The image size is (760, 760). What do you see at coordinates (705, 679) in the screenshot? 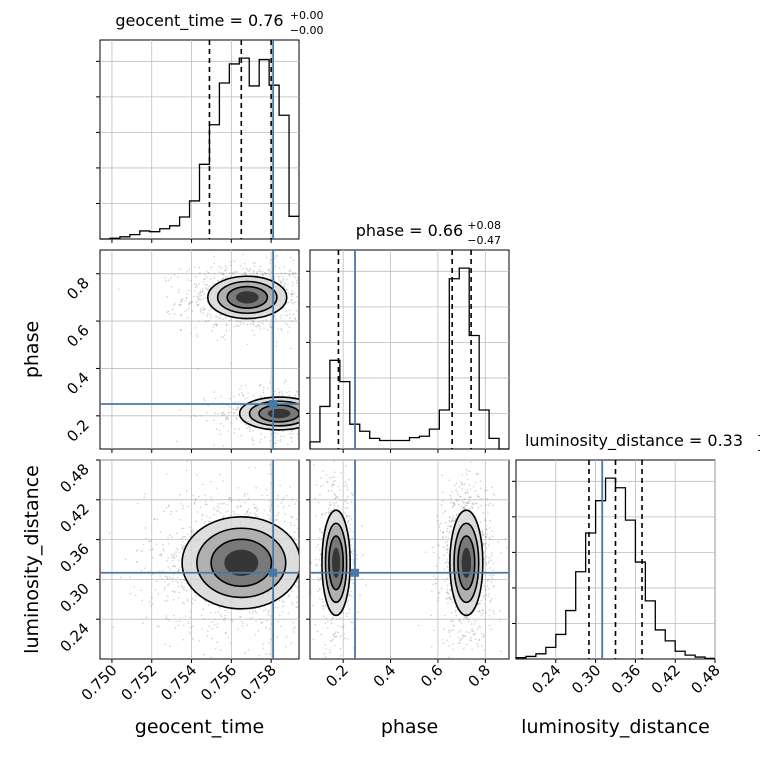
I see `x-tick-label: 0.48` at bounding box center [705, 679].